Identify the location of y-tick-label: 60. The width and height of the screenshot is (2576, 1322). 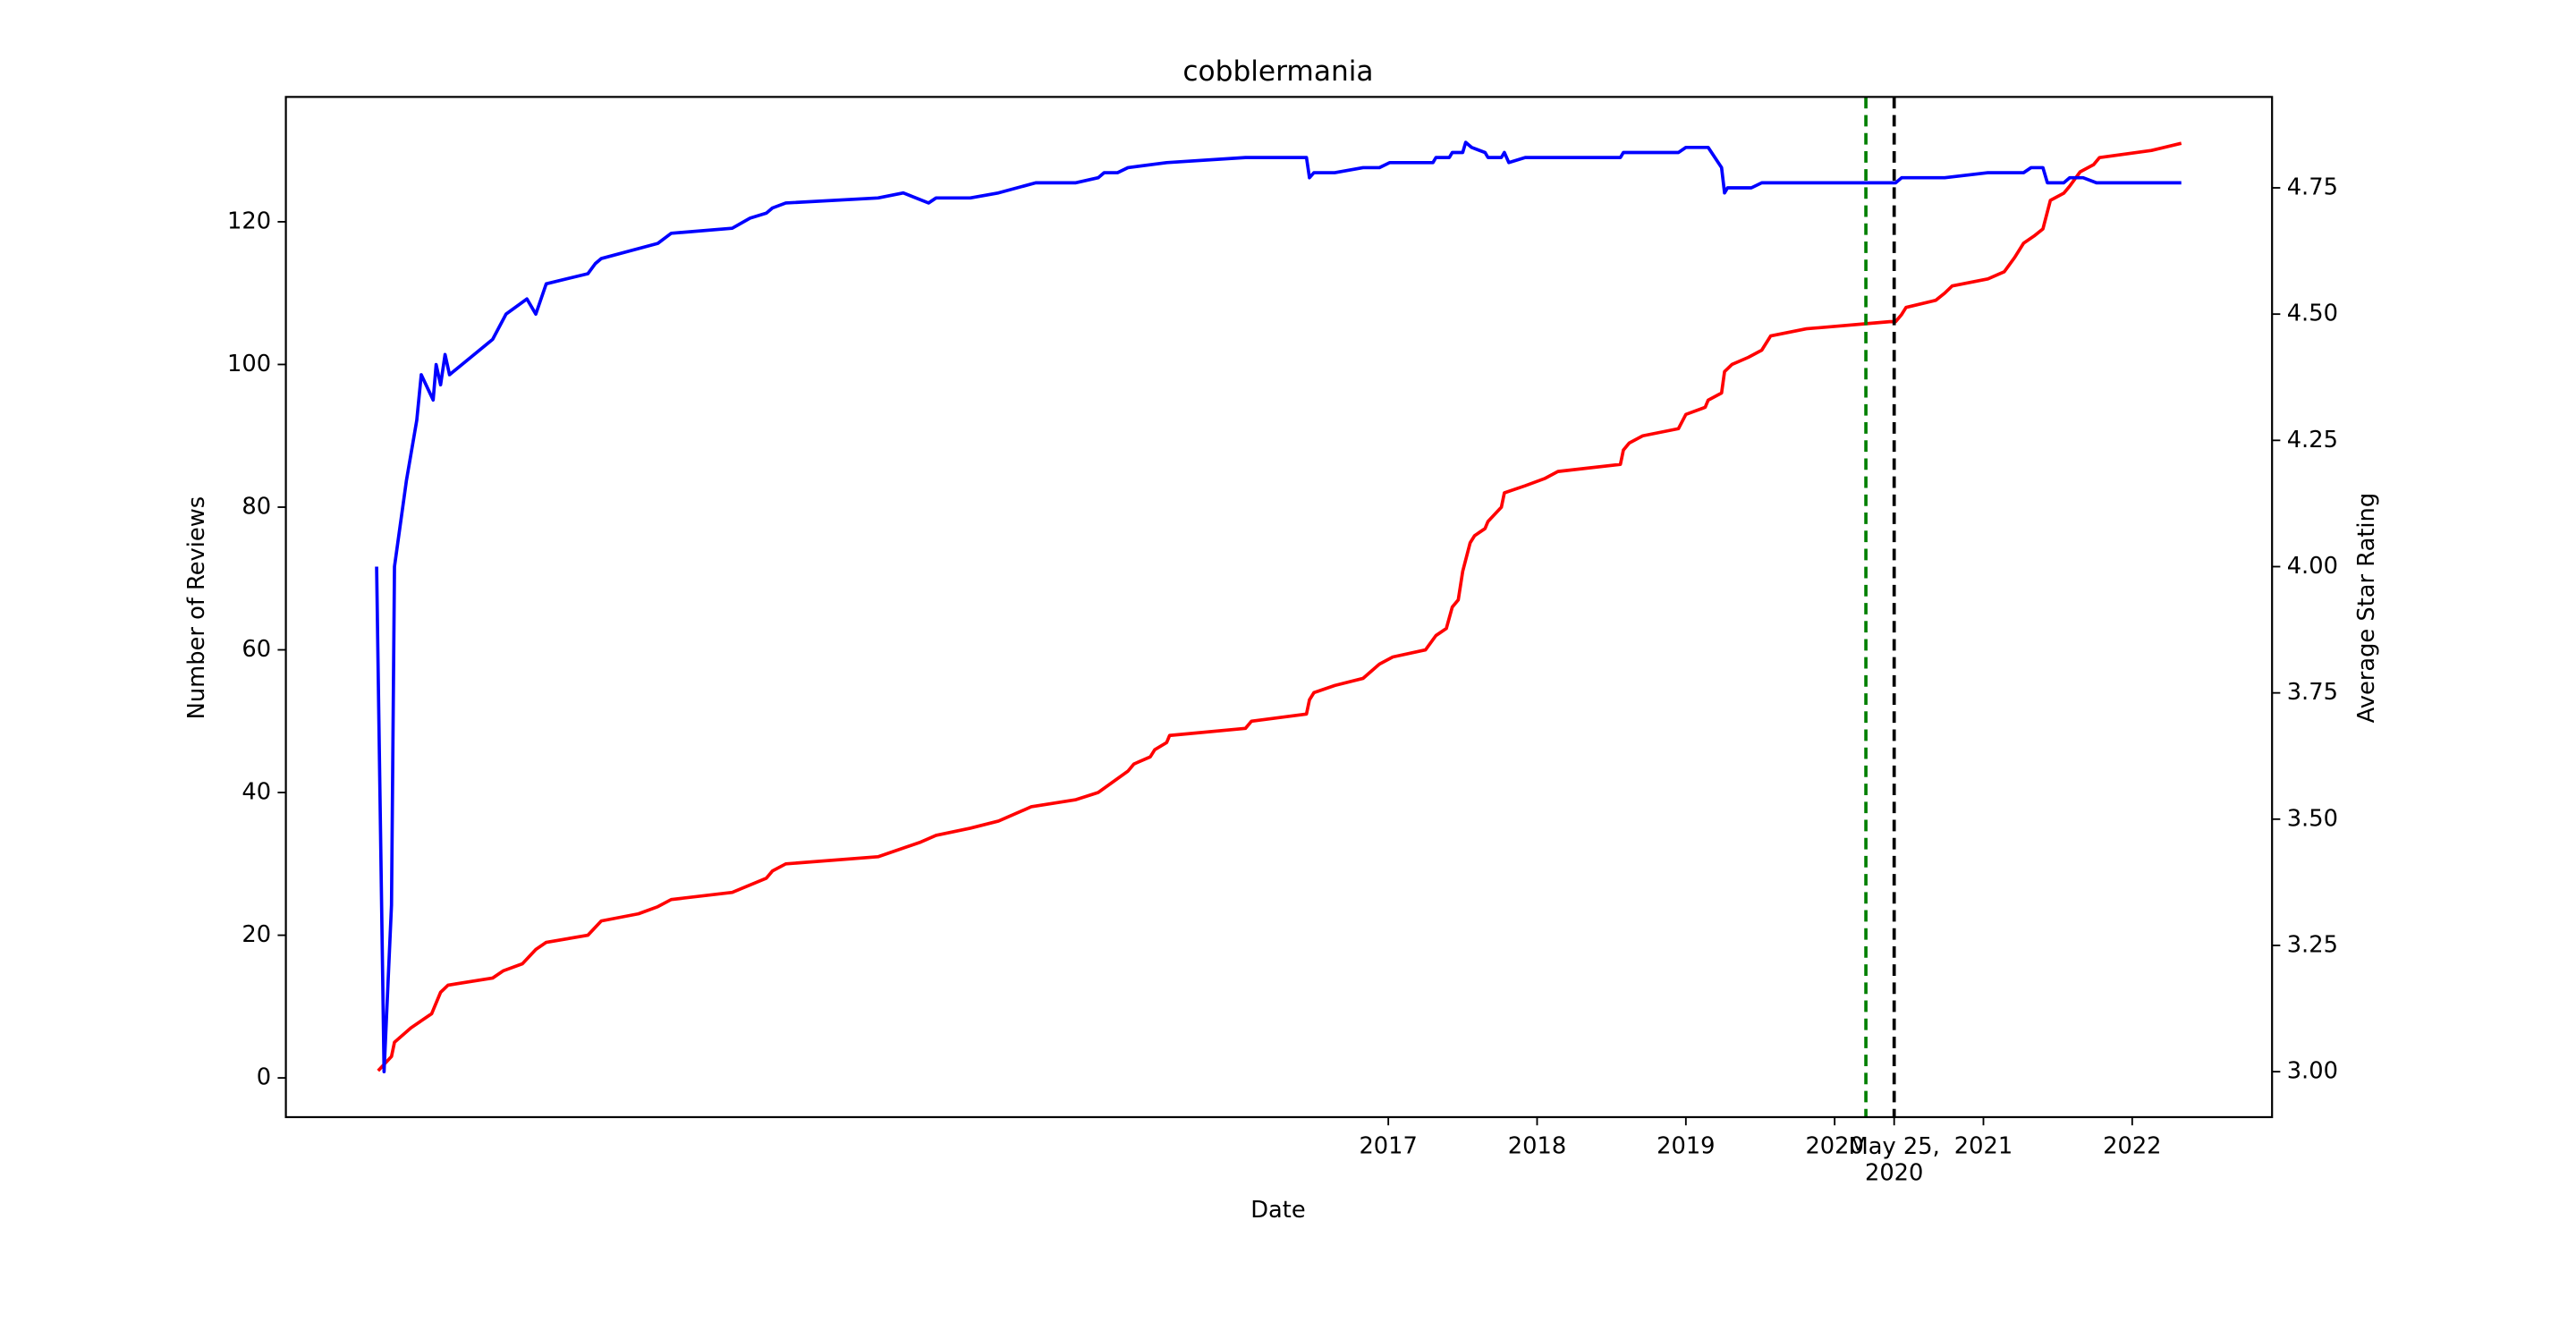
(256, 649).